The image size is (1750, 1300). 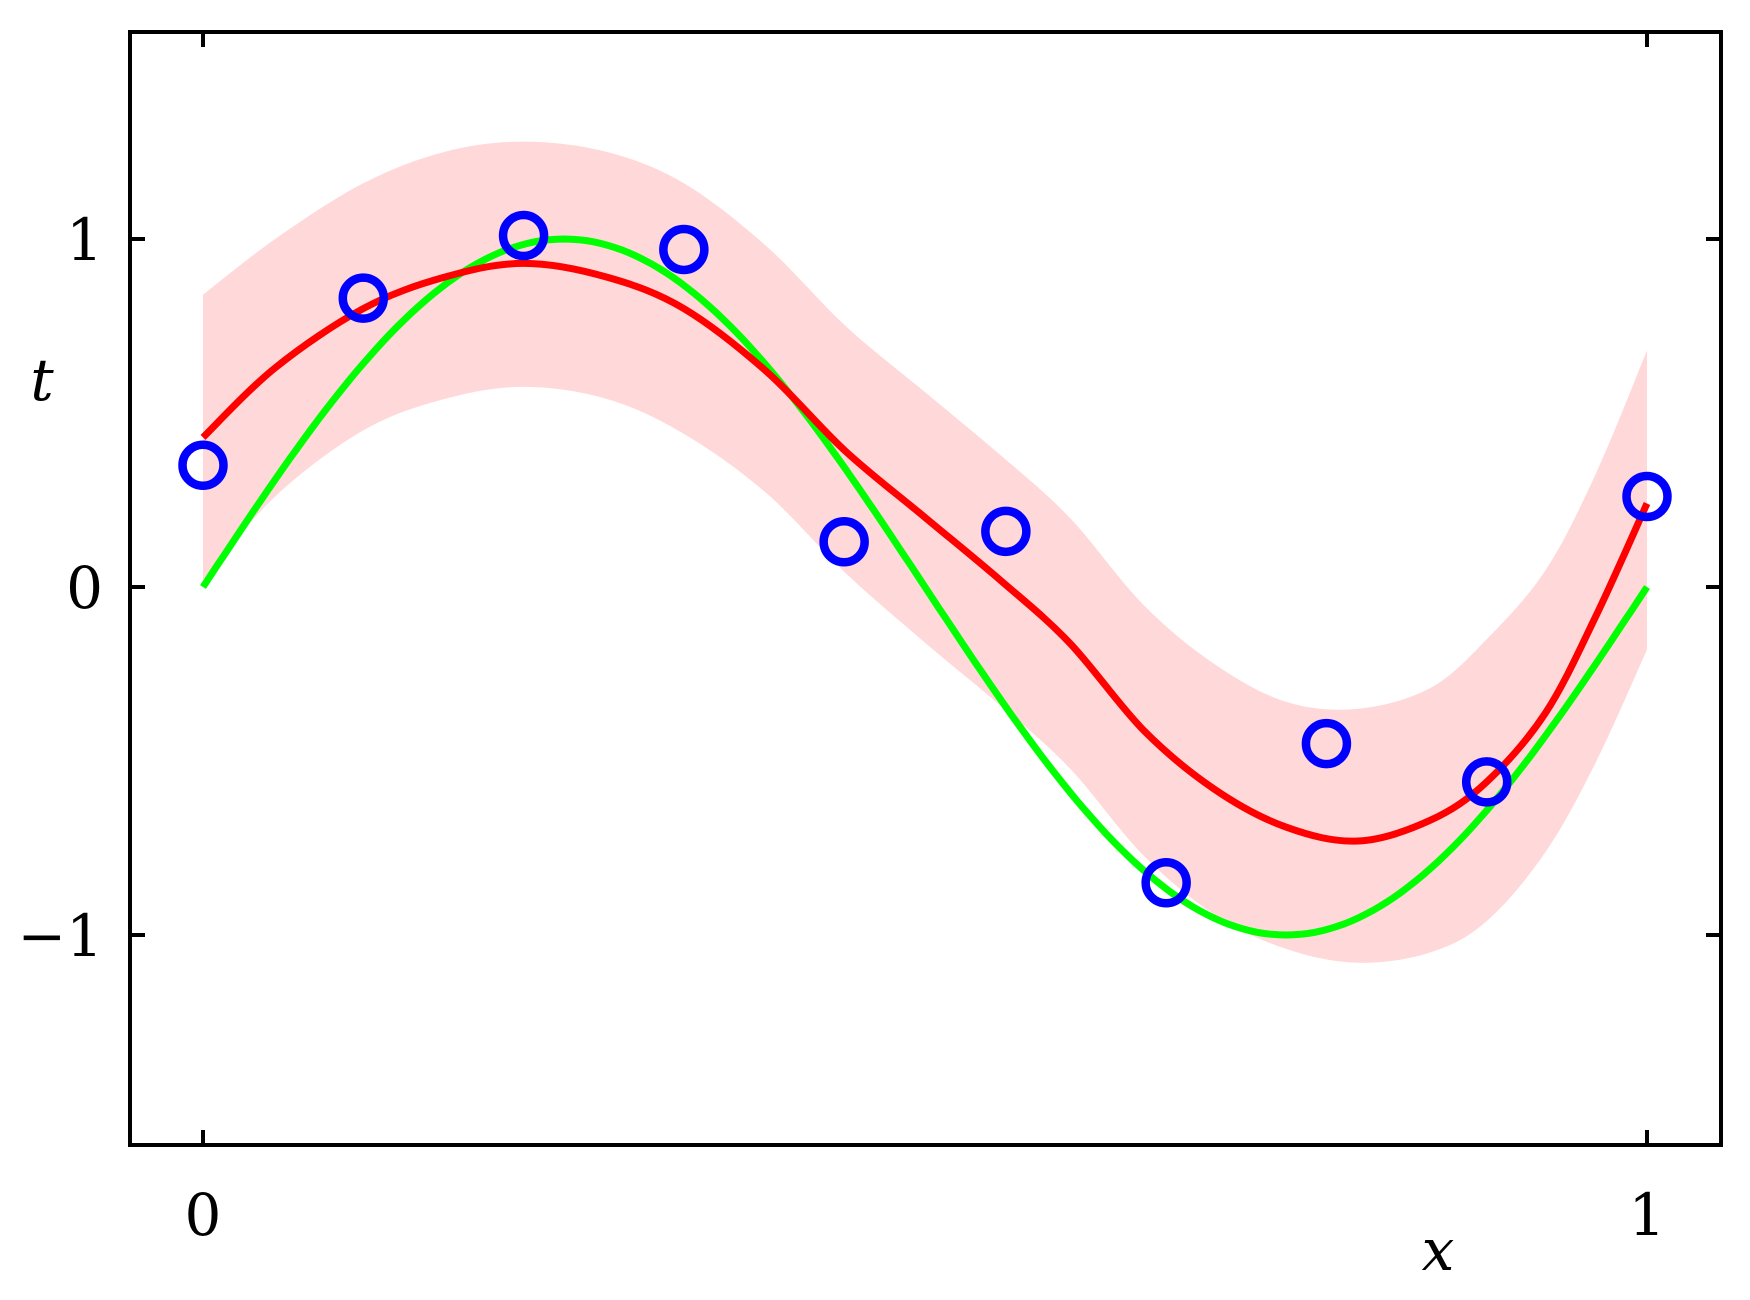 What do you see at coordinates (84, 240) in the screenshot?
I see `y-tick-label: 1` at bounding box center [84, 240].